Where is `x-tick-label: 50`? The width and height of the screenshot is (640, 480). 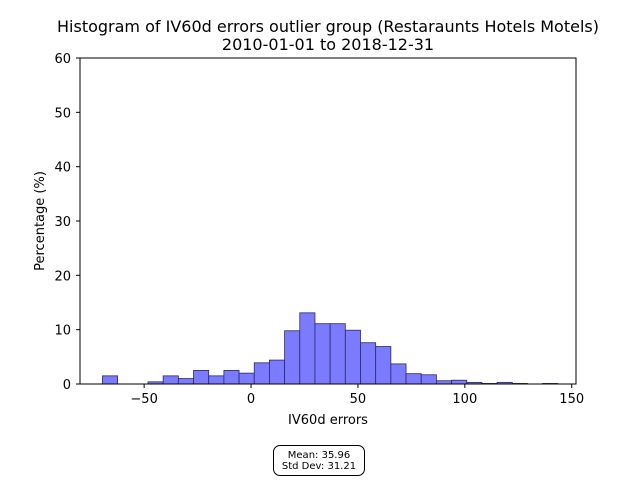 x-tick-label: 50 is located at coordinates (358, 399).